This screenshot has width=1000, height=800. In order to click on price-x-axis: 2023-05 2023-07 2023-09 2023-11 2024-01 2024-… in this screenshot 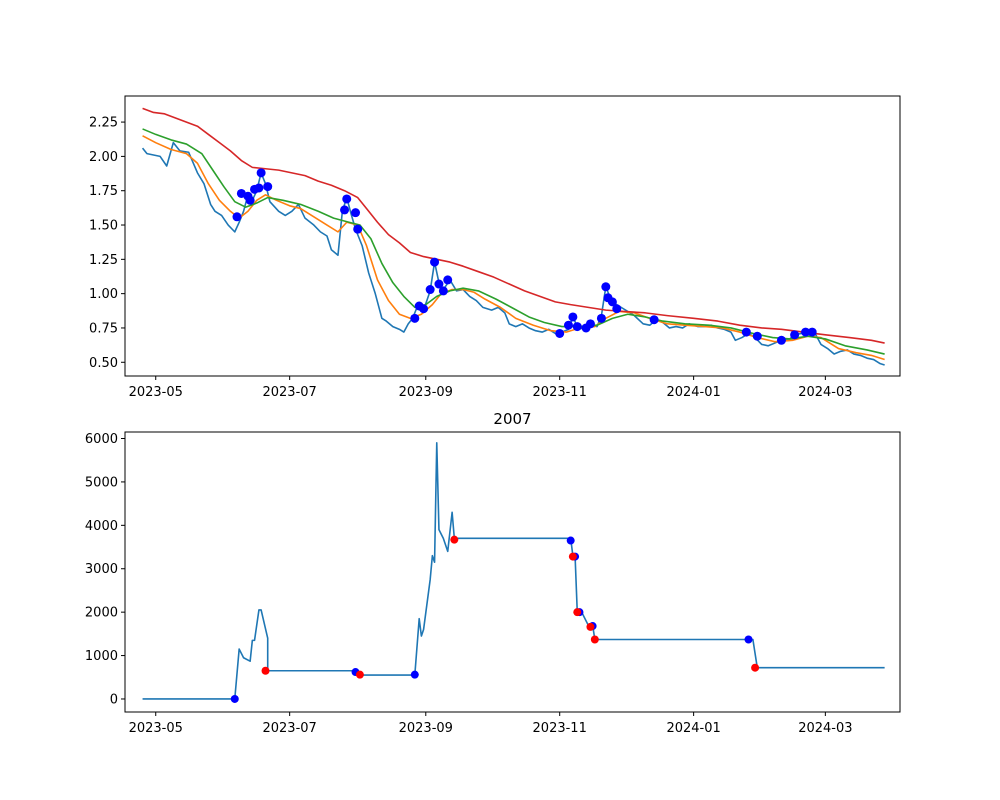, I will do `click(491, 388)`.